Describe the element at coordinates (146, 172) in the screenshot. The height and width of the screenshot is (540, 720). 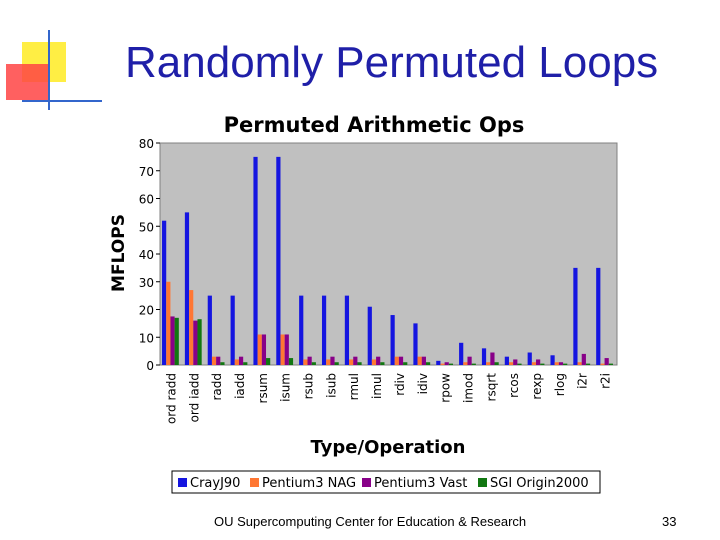
I see `y-tick-label: 70` at that location.